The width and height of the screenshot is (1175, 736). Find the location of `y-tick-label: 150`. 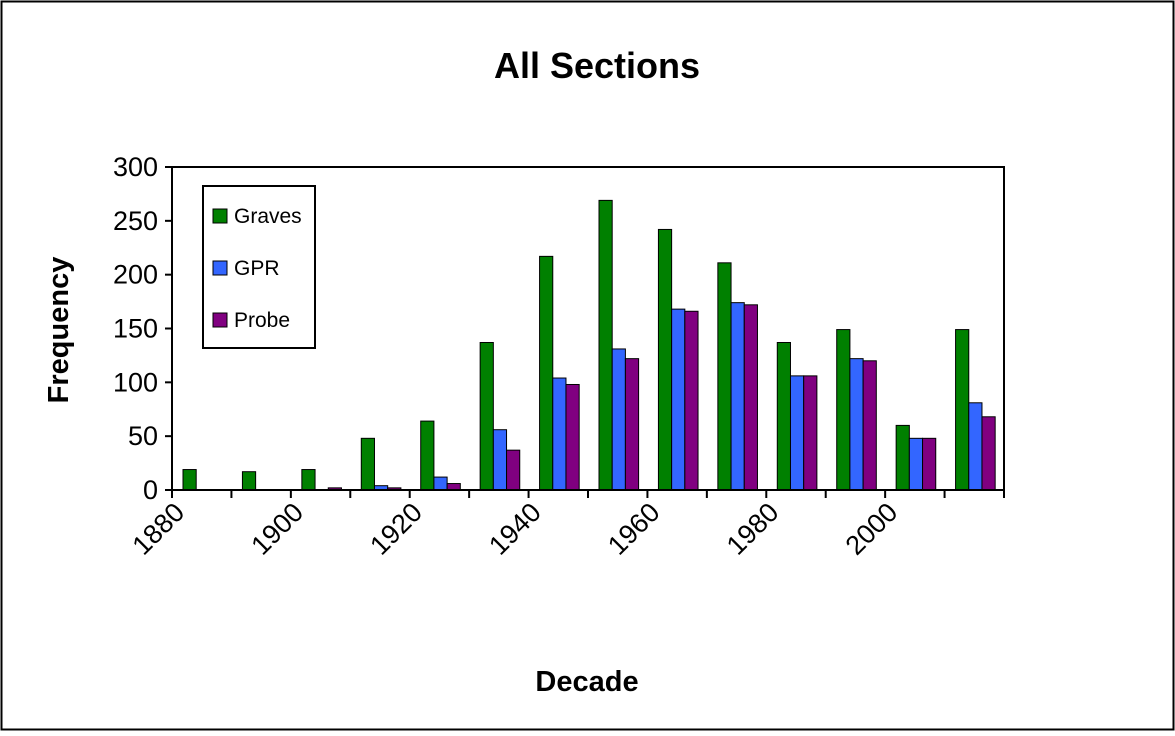

y-tick-label: 150 is located at coordinates (135, 329).